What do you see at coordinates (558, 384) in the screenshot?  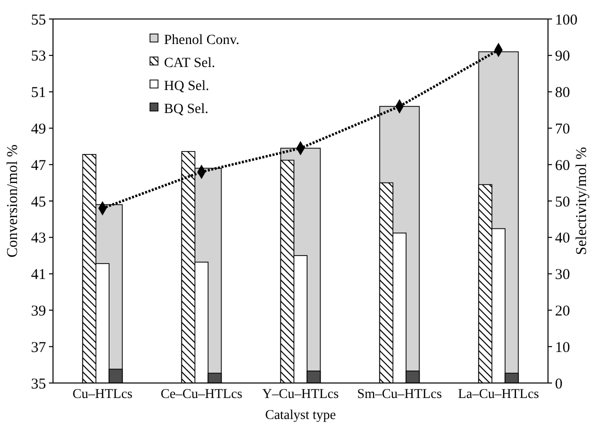 I see `y2-tick-label: 0` at bounding box center [558, 384].